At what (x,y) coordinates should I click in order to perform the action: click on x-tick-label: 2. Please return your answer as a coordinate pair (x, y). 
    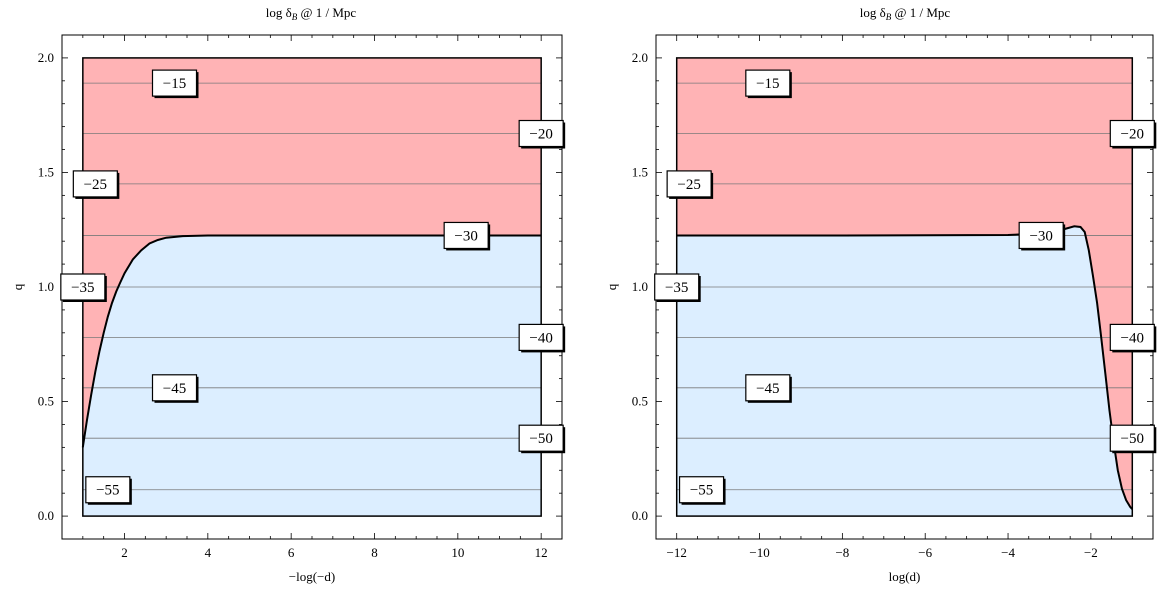
    Looking at the image, I should click on (124, 552).